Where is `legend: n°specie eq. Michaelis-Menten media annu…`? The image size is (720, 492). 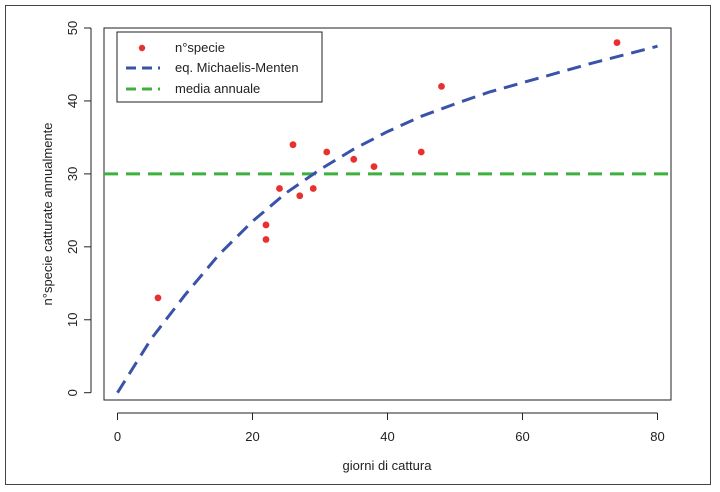 legend: n°specie eq. Michaelis-Menten media annu… is located at coordinates (219, 67).